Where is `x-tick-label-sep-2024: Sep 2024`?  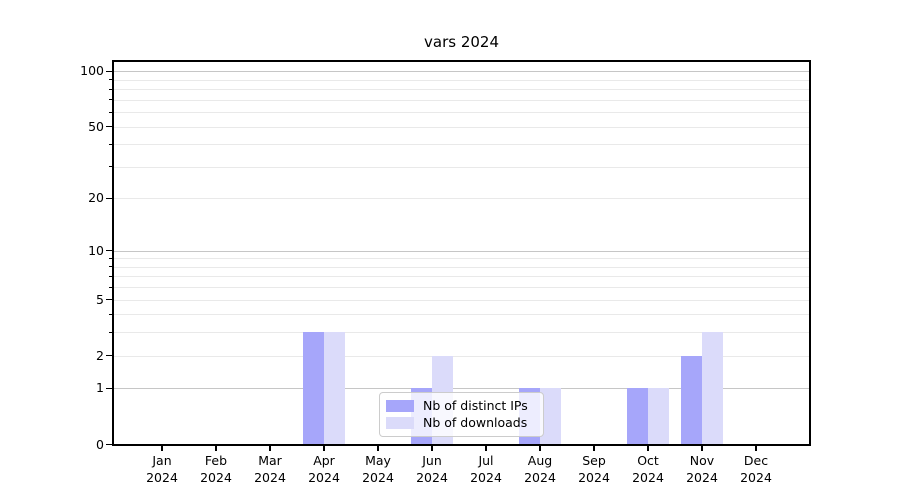
x-tick-label-sep-2024: Sep 2024 is located at coordinates (594, 469).